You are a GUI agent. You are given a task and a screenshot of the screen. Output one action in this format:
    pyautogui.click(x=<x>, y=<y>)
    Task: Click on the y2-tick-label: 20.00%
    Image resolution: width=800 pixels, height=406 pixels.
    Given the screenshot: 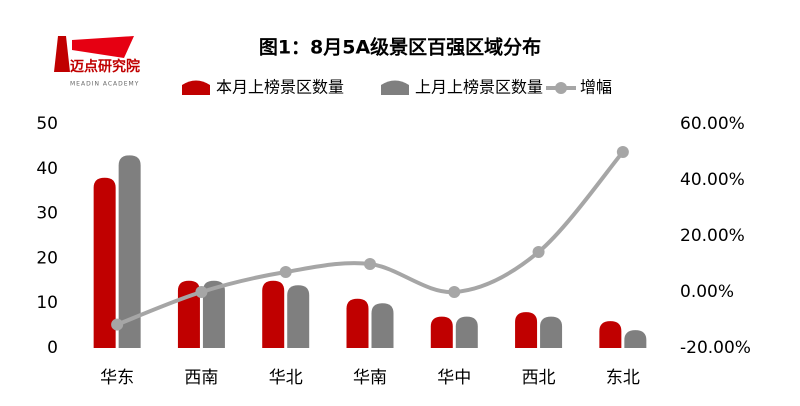 What is the action you would take?
    pyautogui.click(x=712, y=236)
    